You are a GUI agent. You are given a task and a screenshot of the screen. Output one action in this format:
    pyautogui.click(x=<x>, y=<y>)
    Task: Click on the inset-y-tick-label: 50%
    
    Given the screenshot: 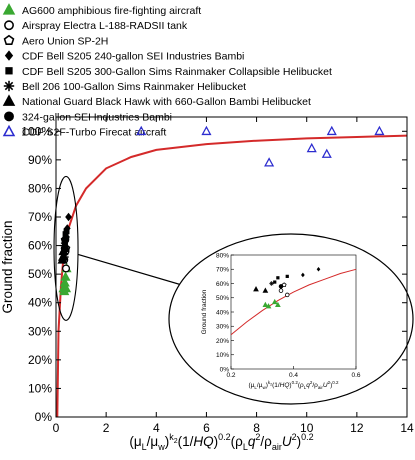 What is the action you would take?
    pyautogui.click(x=222, y=298)
    